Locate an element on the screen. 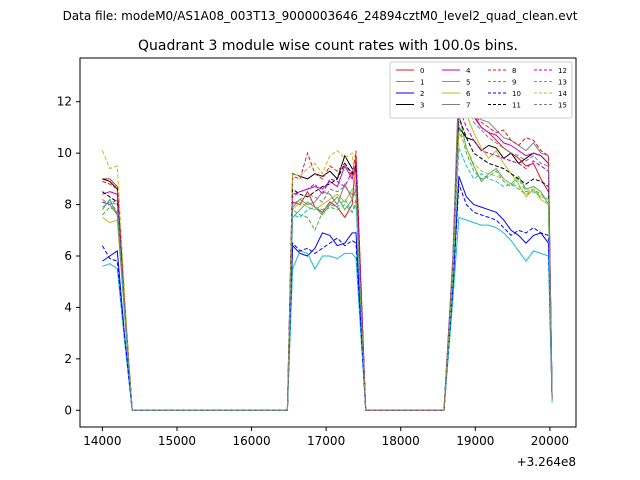  x-tick-label: 19000 is located at coordinates (475, 441).